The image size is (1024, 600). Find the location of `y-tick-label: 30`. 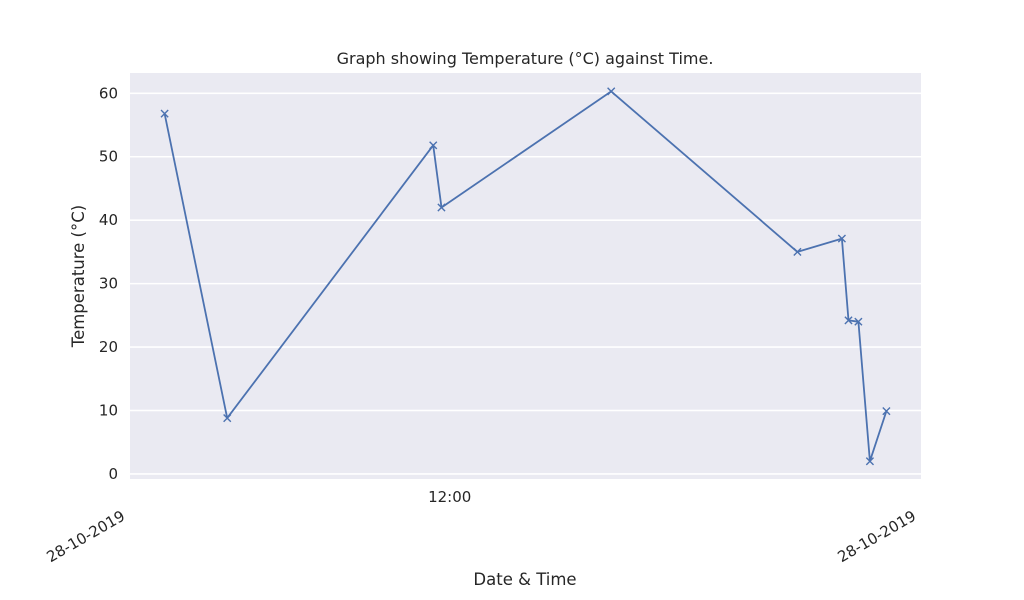

y-tick-label: 30 is located at coordinates (108, 284).